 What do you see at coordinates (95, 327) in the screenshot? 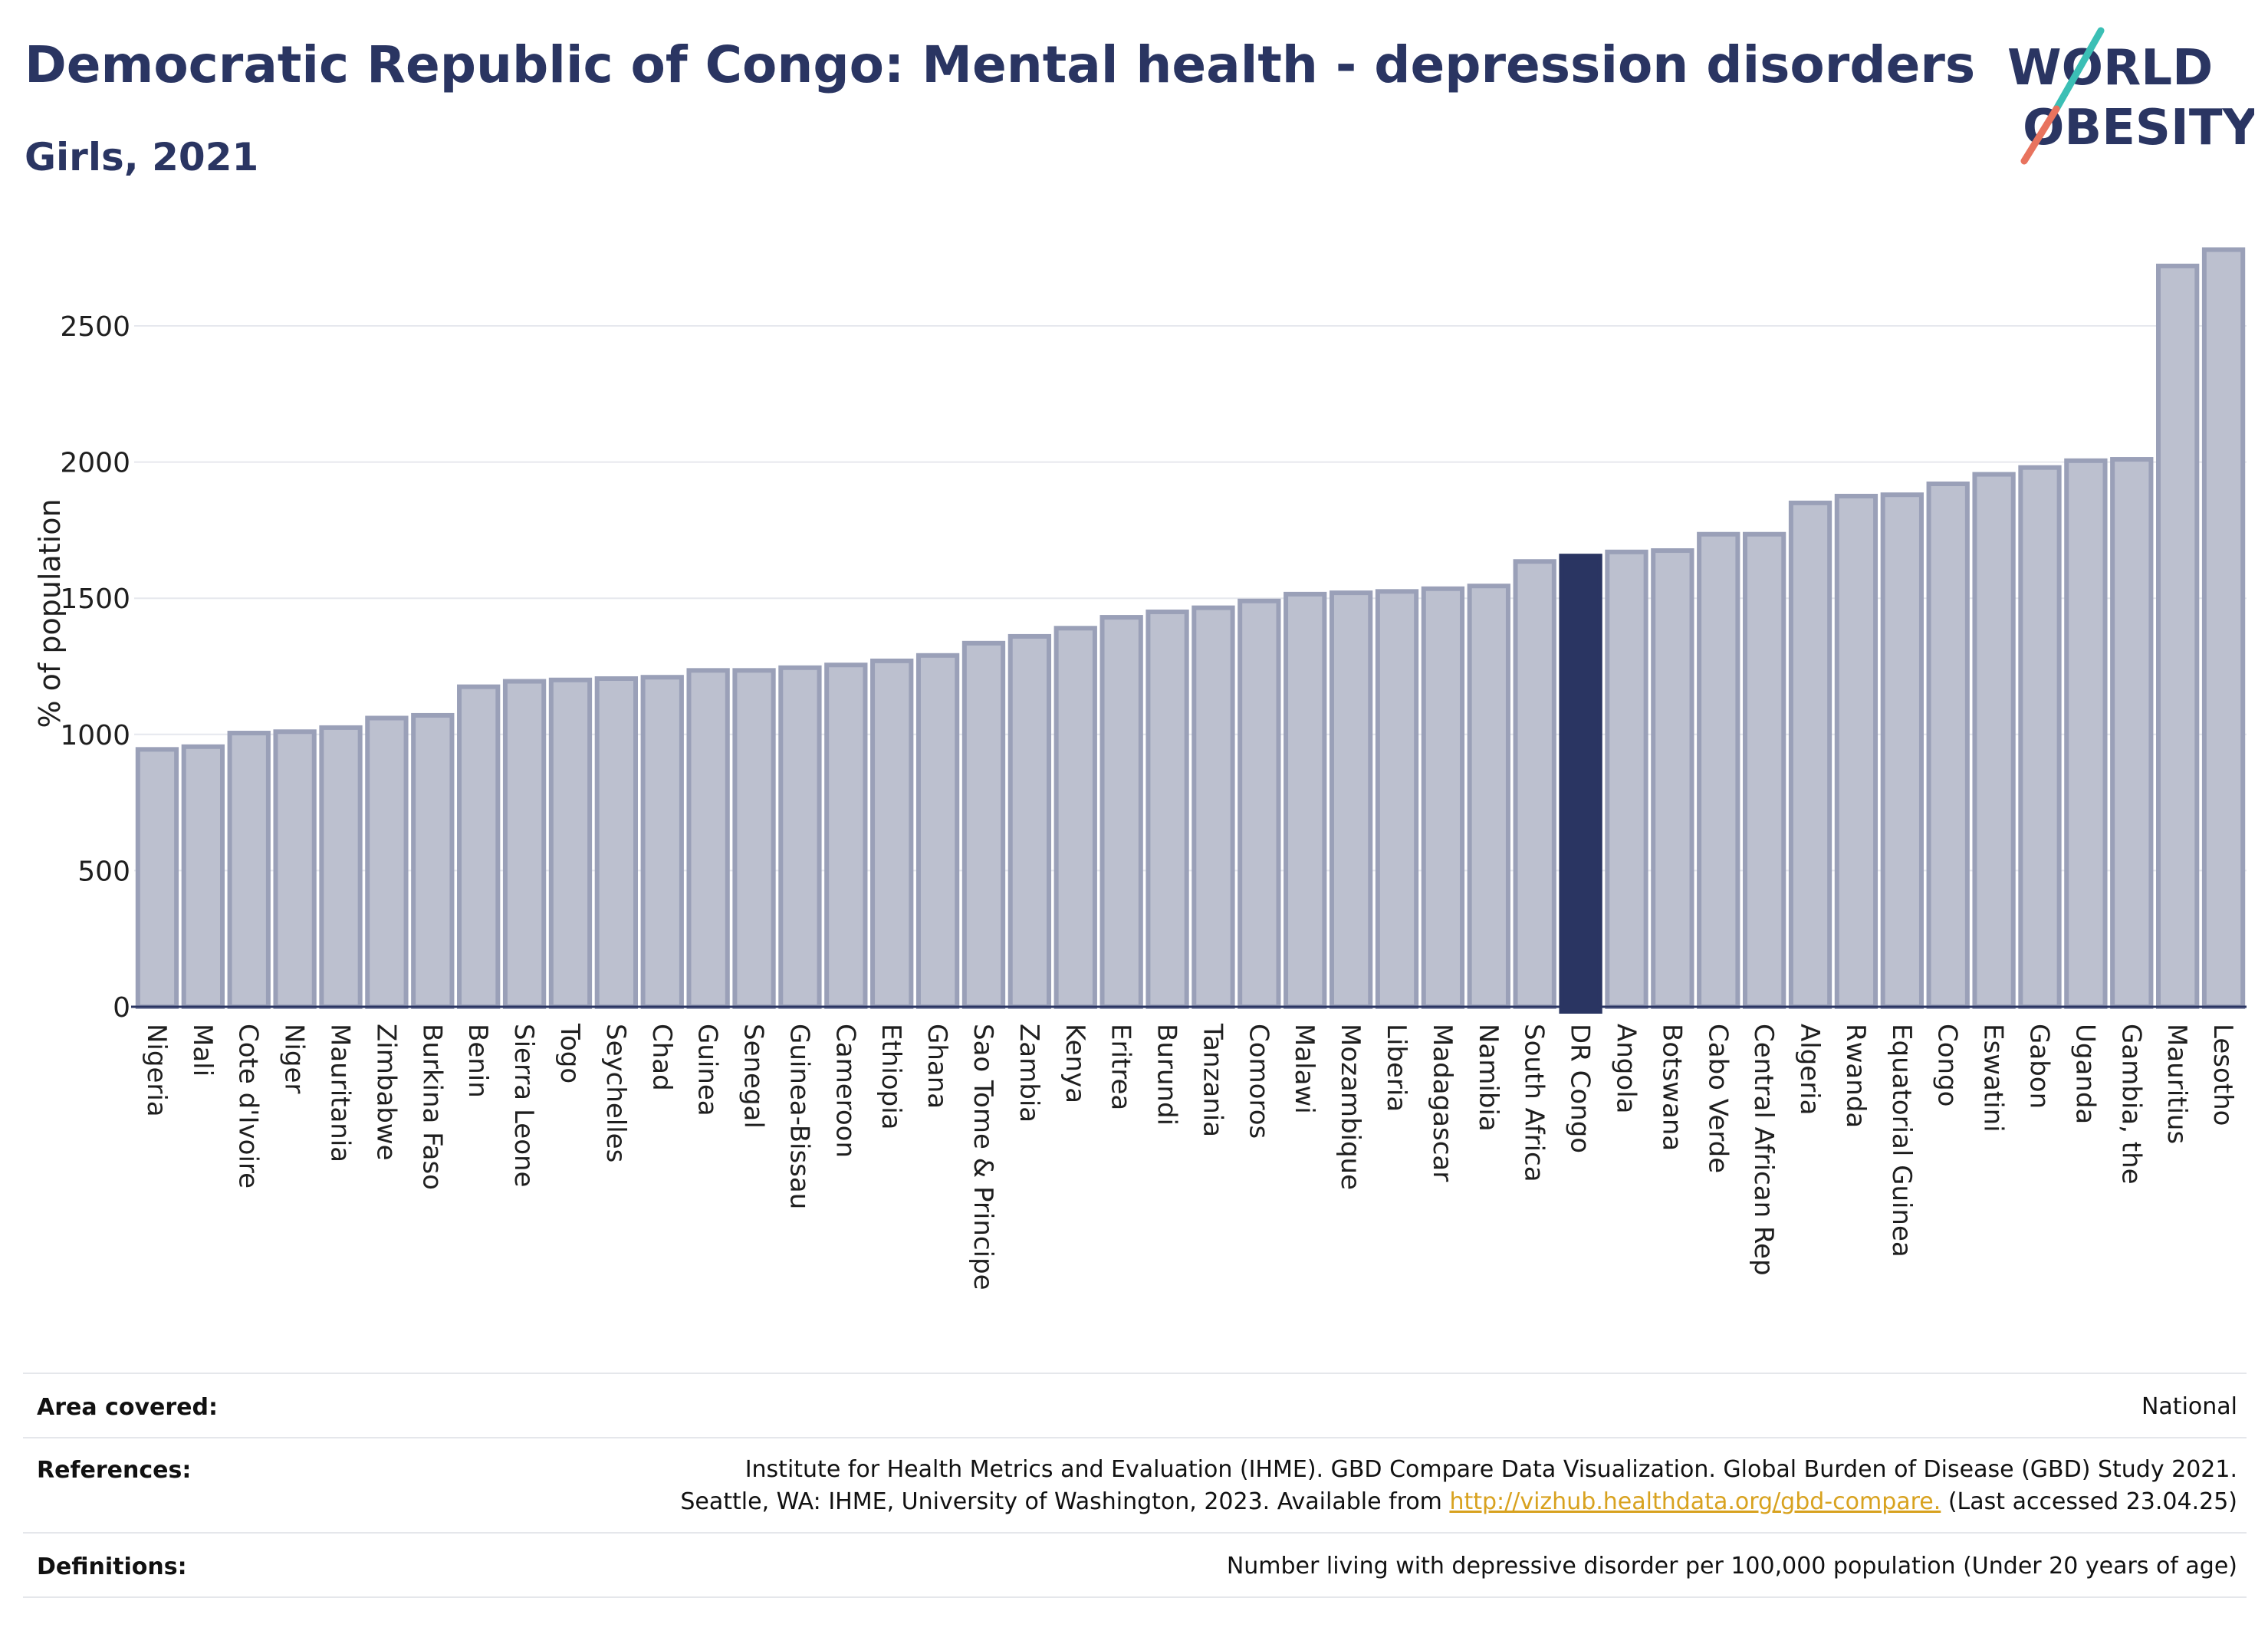
I see `y-tick-label: 2500` at bounding box center [95, 327].